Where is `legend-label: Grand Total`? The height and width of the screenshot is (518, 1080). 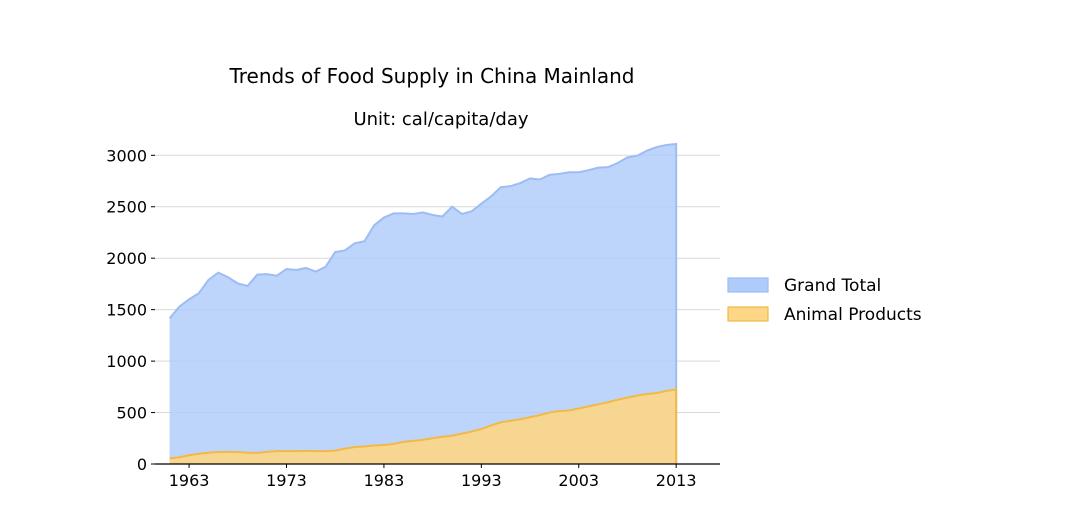 legend-label: Grand Total is located at coordinates (832, 286).